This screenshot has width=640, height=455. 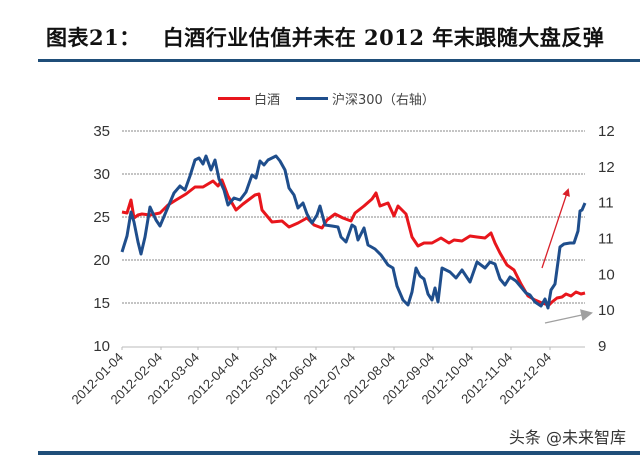 I want to click on legend-item-hs300: 沪深300（右轴）, so click(x=365, y=98).